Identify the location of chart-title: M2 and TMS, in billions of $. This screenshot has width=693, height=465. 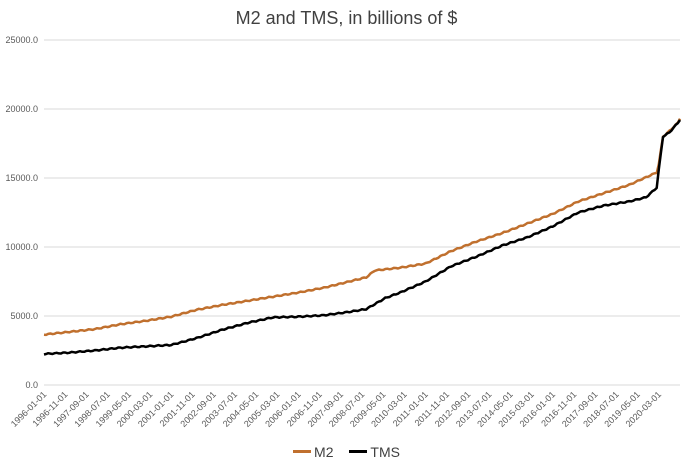
(346, 18).